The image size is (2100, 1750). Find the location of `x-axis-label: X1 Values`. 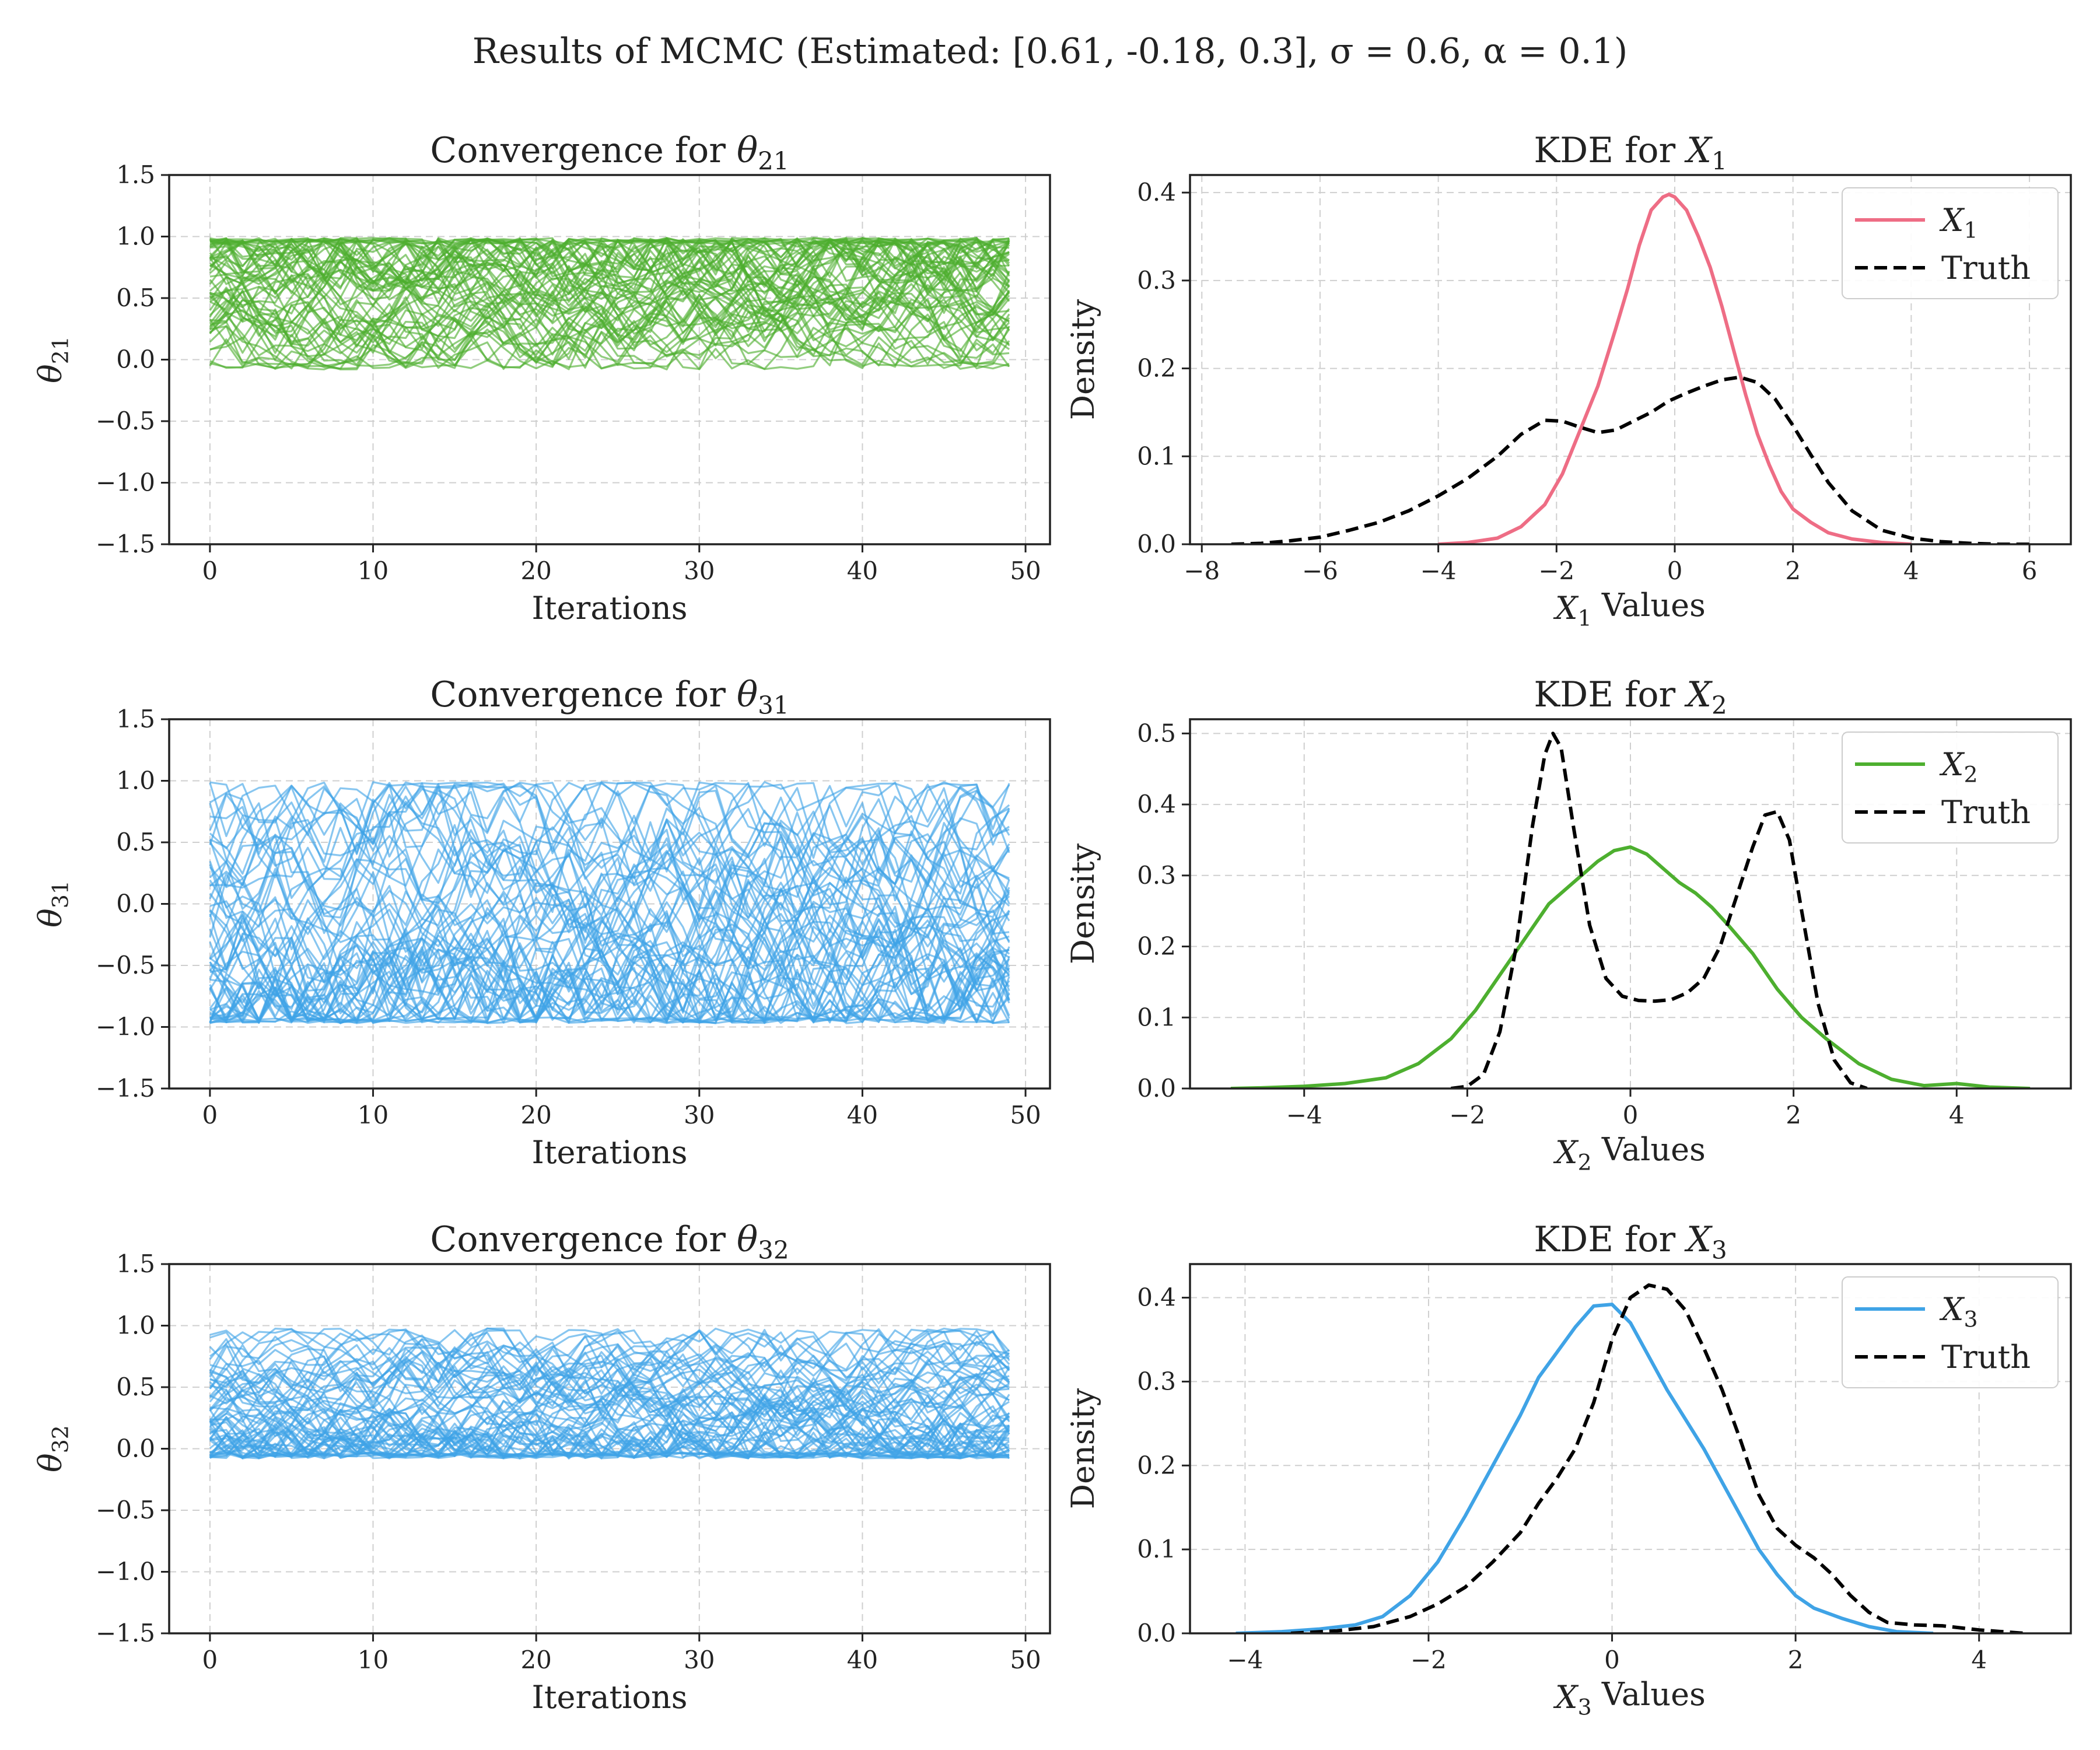

x-axis-label: X1 Values is located at coordinates (1629, 609).